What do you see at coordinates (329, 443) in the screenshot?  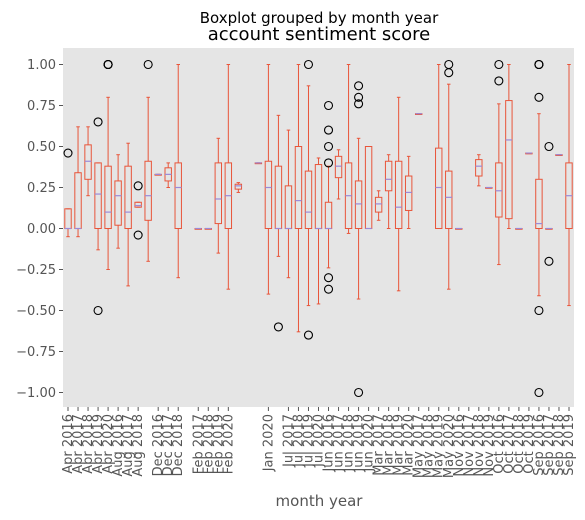 I see `x-tick-label: Jun 2016` at bounding box center [329, 443].